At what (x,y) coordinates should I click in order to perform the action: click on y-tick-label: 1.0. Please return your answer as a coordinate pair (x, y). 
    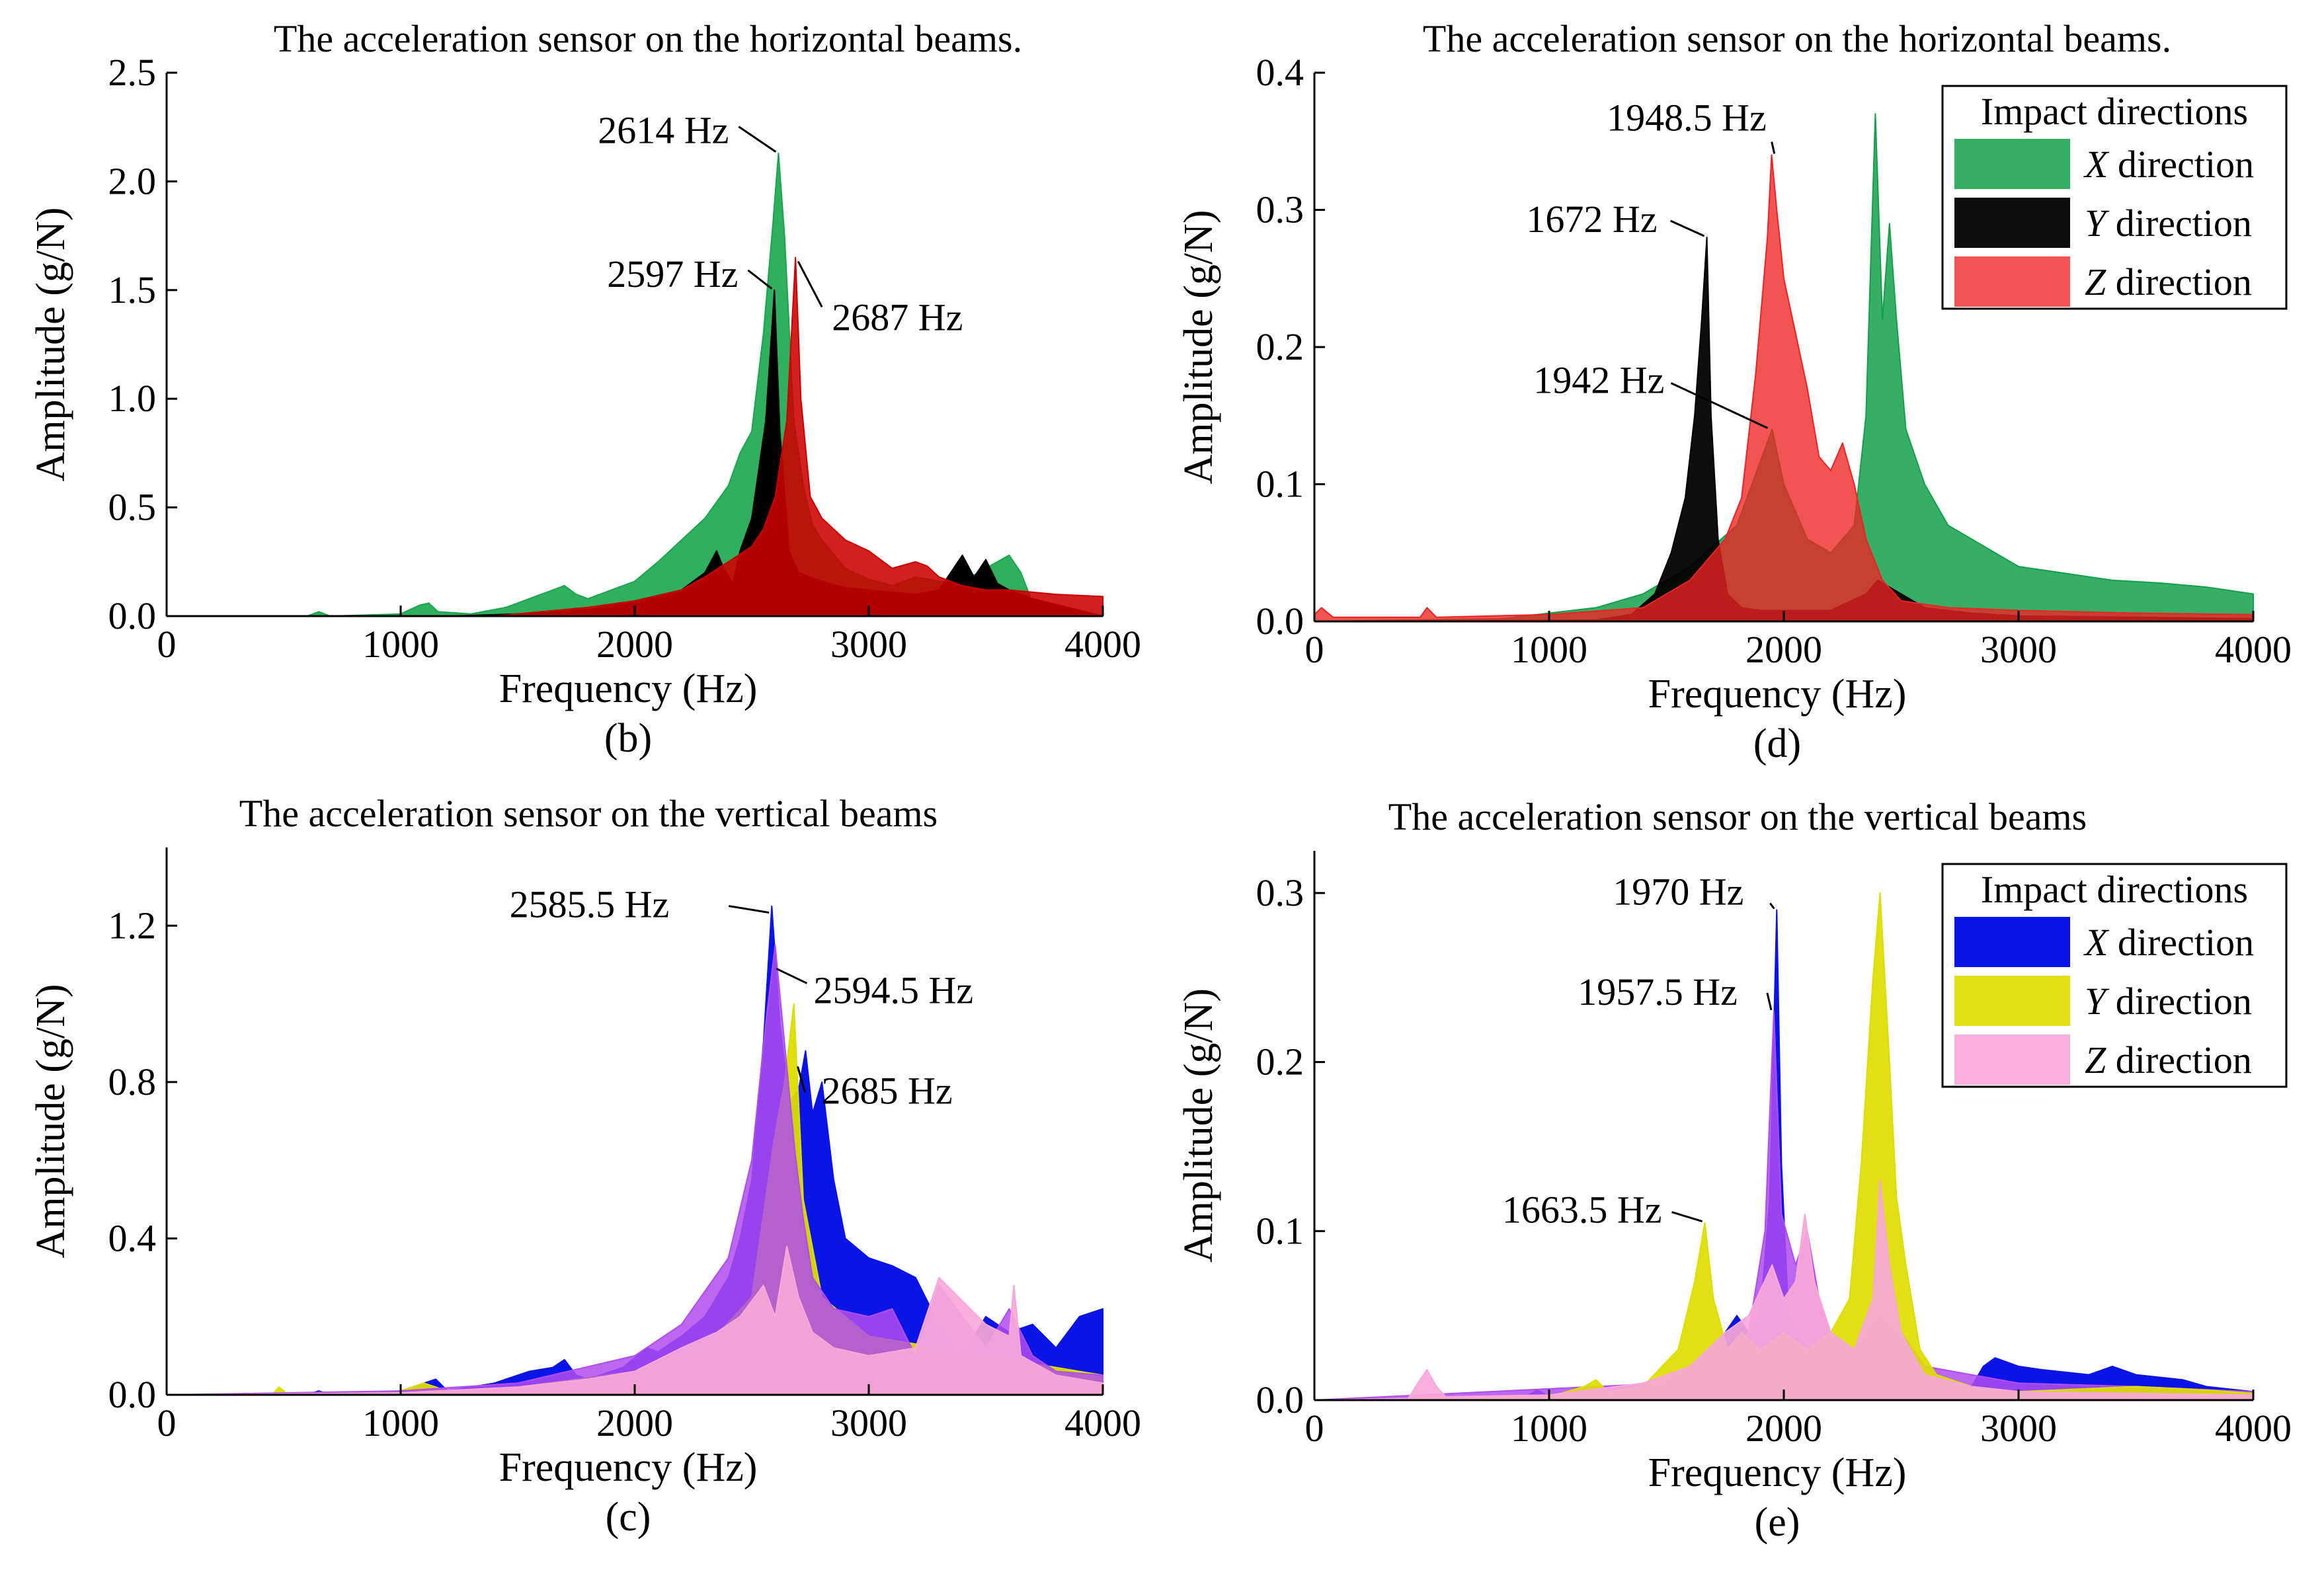
    Looking at the image, I should click on (132, 398).